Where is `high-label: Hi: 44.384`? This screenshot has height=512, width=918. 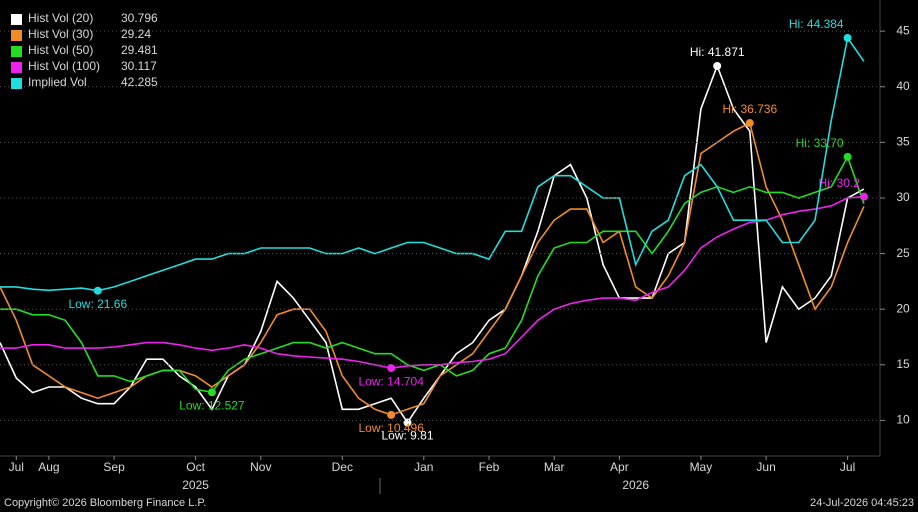
high-label: Hi: 44.384 is located at coordinates (816, 24).